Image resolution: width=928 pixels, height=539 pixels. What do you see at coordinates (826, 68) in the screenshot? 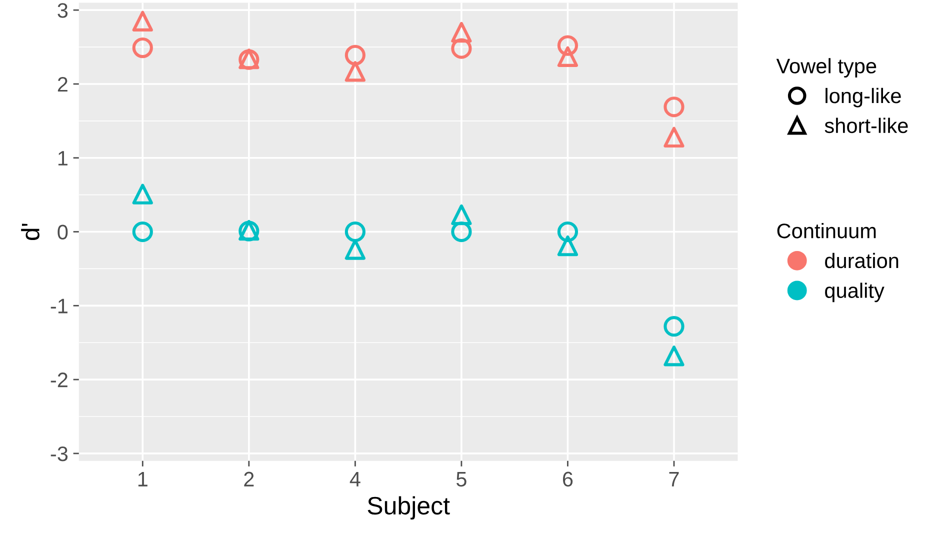
I see `text: Vowel type` at bounding box center [826, 68].